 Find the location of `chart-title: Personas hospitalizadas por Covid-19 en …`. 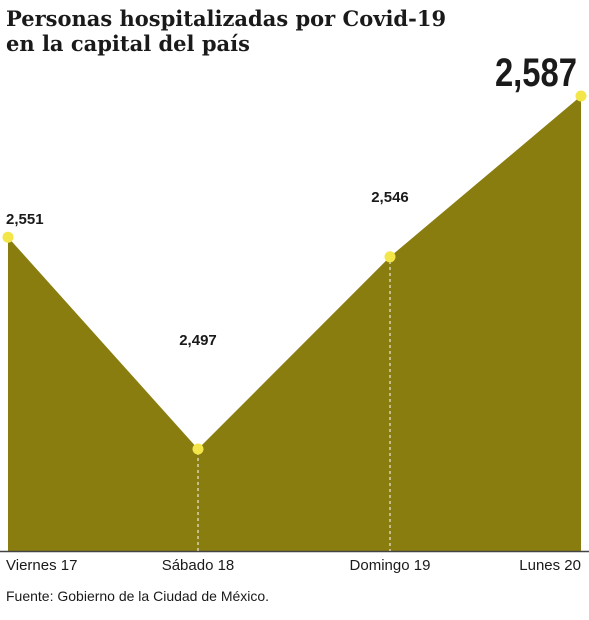

chart-title: Personas hospitalizadas por Covid-19 en … is located at coordinates (226, 31).